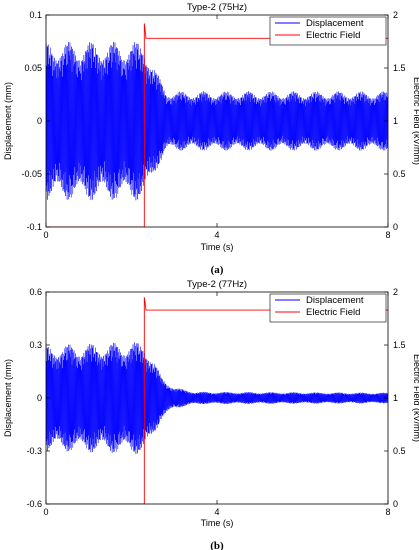 Image resolution: width=419 pixels, height=550 pixels. Describe the element at coordinates (34, 451) in the screenshot. I see `y-tick-label: -0.3` at that location.